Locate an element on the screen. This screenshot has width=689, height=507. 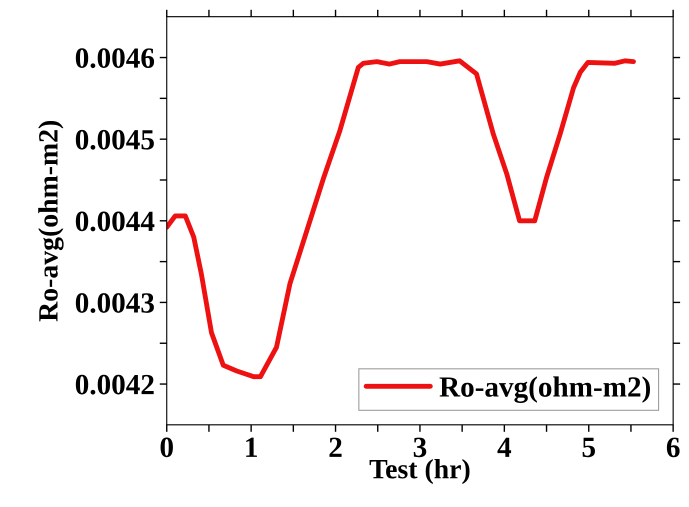
y-tick-label: 0.0046 is located at coordinates (115, 58).